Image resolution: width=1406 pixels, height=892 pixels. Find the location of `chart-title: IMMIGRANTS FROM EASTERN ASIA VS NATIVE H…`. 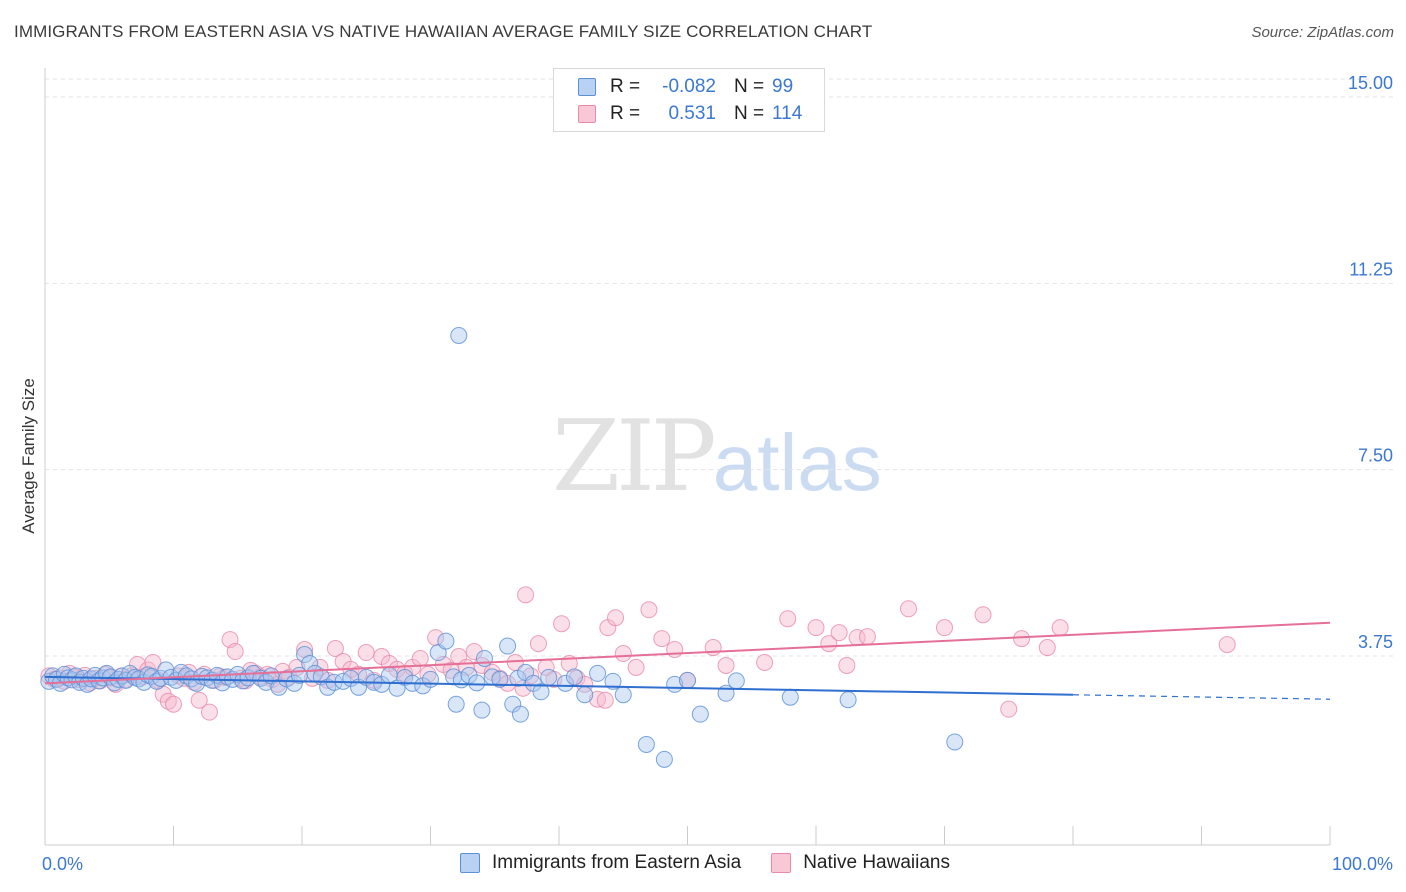

chart-title: IMMIGRANTS FROM EASTERN ASIA VS NATIVE H… is located at coordinates (443, 31).